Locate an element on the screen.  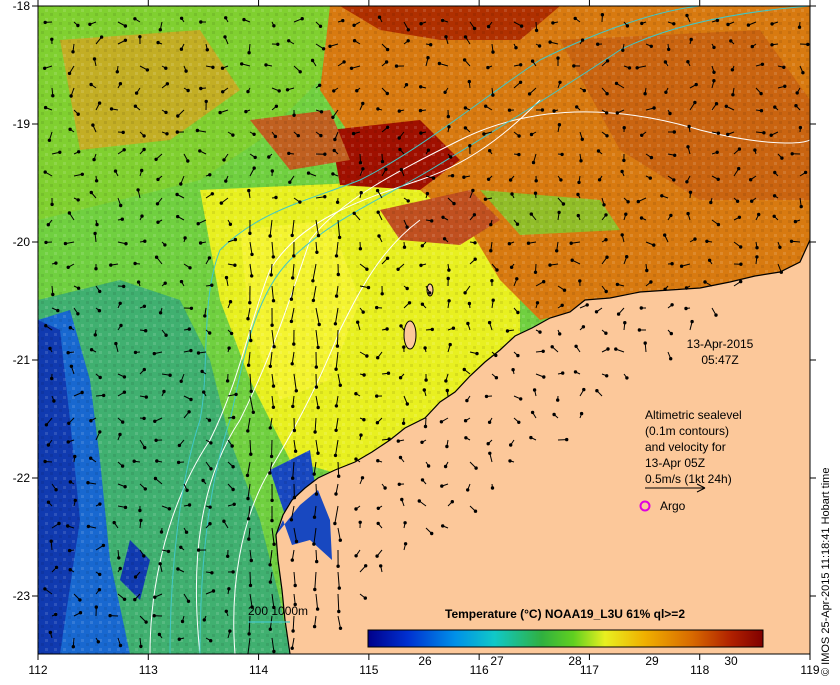
x-tick-label: 117 is located at coordinates (589, 670).